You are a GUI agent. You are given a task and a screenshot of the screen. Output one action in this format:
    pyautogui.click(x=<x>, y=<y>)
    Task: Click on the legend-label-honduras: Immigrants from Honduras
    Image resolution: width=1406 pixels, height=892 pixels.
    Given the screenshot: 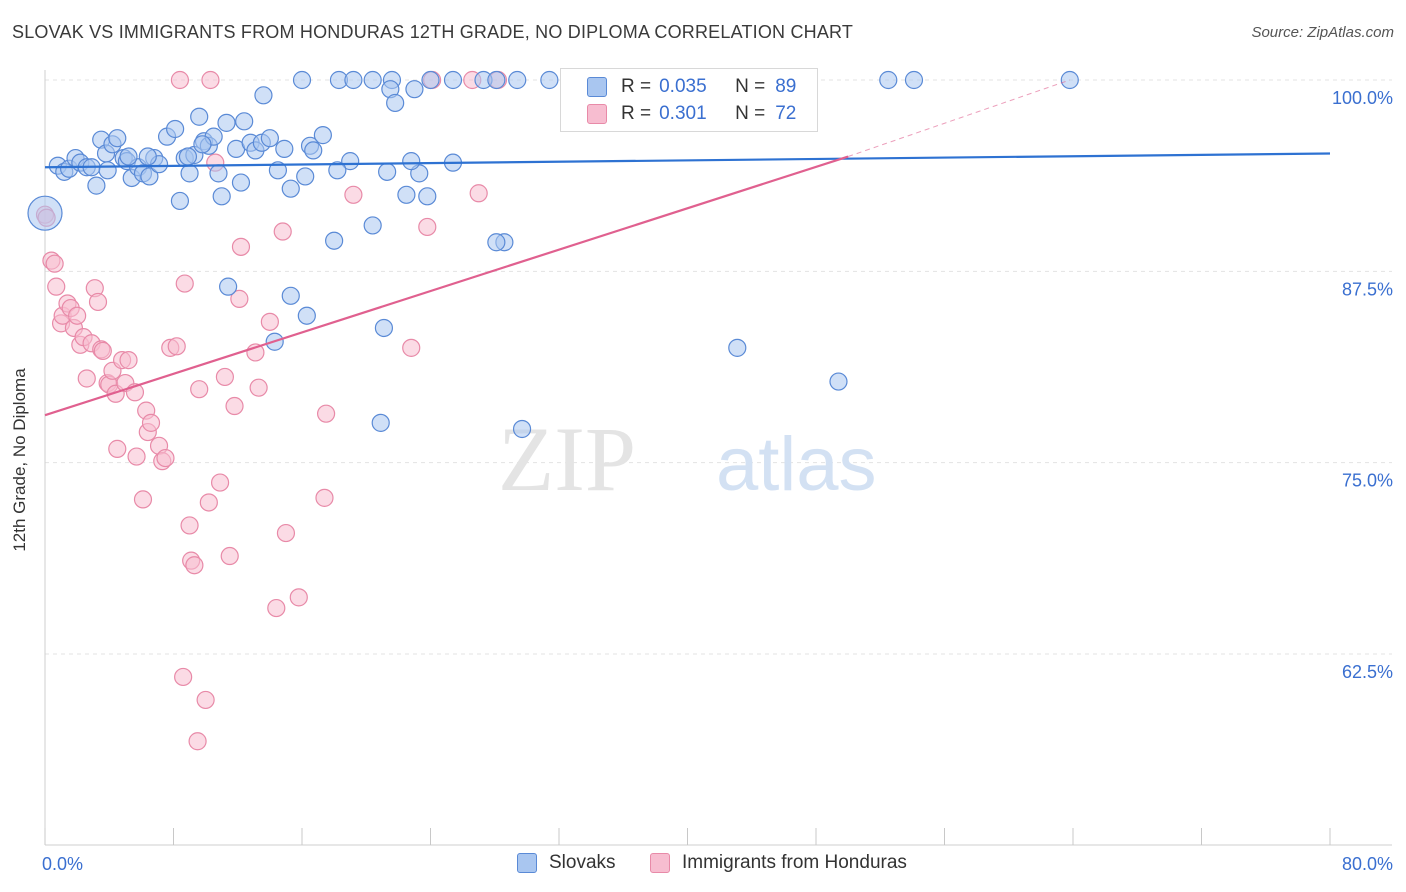 What is the action you would take?
    pyautogui.click(x=794, y=862)
    